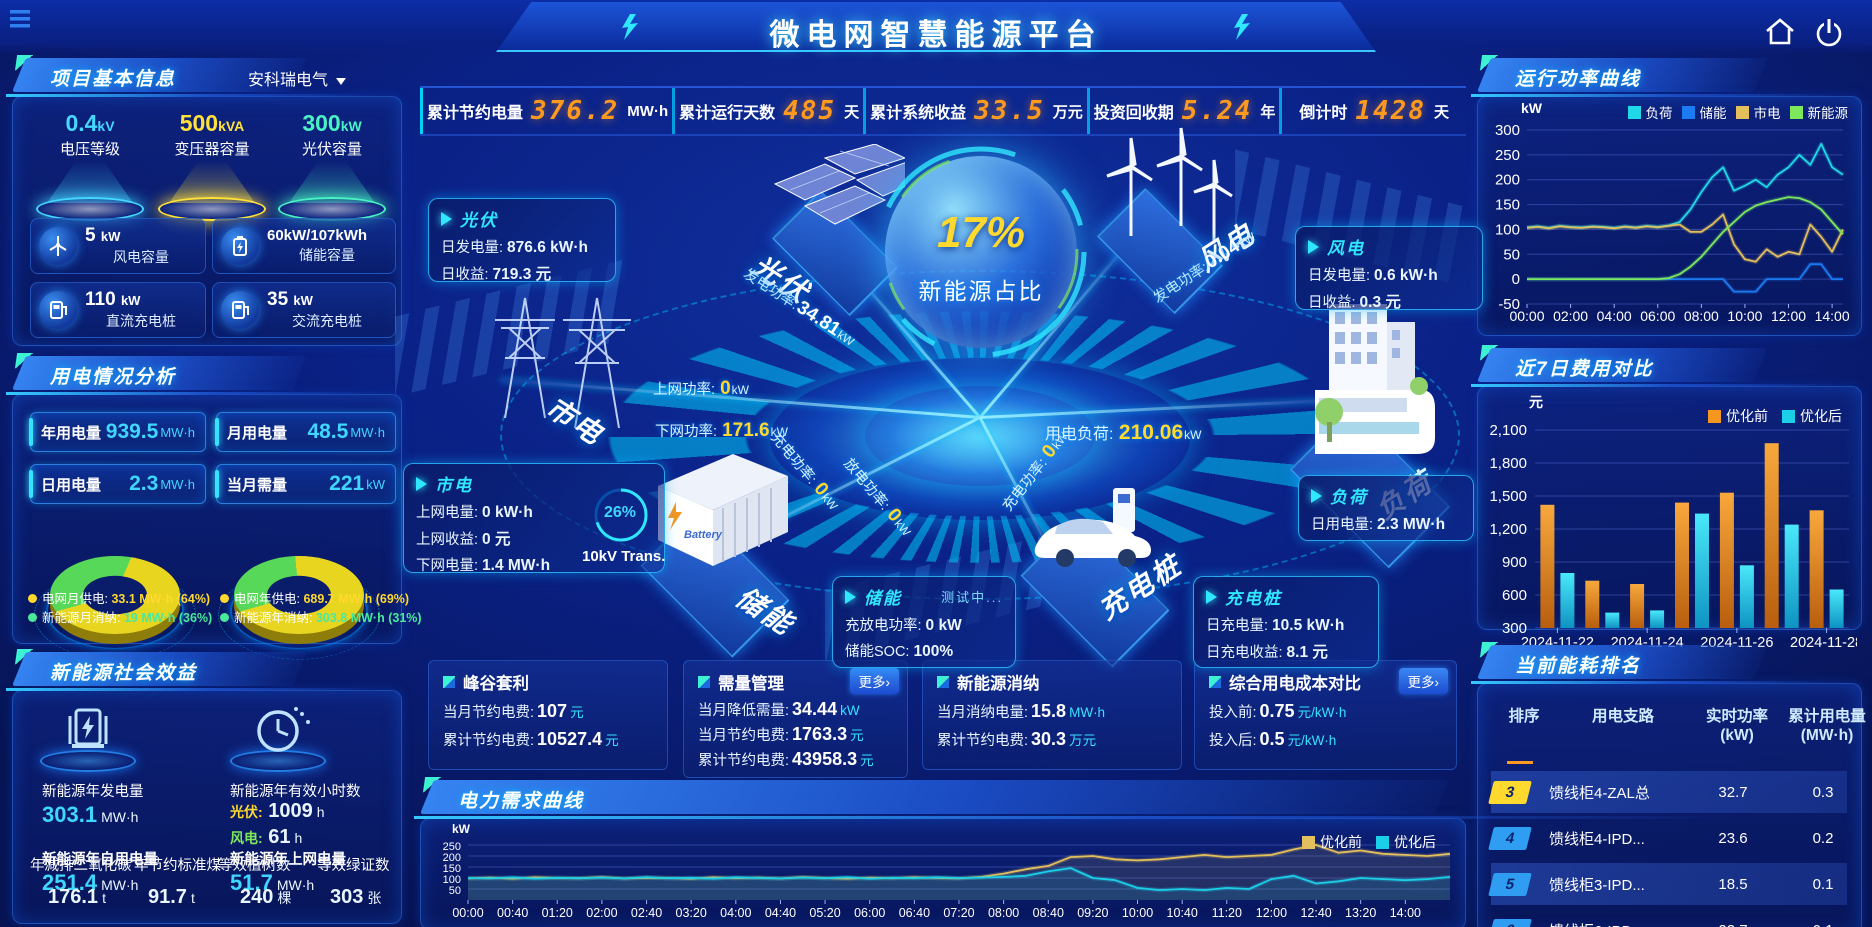  Describe the element at coordinates (1360, 913) in the screenshot. I see `svg-text: 13:20` at that location.